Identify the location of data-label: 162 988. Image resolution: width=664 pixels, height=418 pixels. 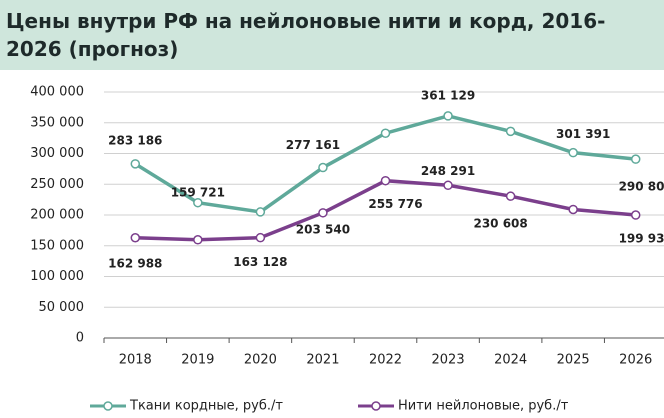
(135, 263).